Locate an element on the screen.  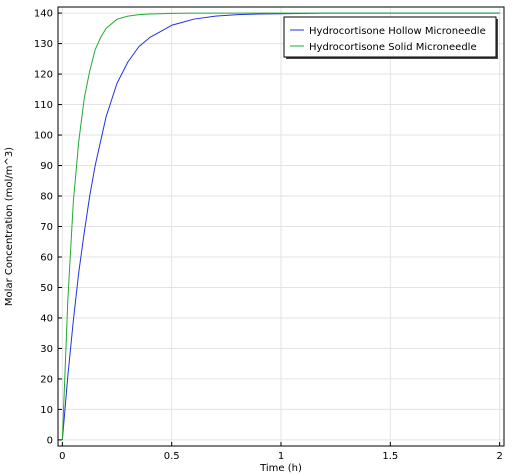
x-tick-label: 0.5 is located at coordinates (172, 456).